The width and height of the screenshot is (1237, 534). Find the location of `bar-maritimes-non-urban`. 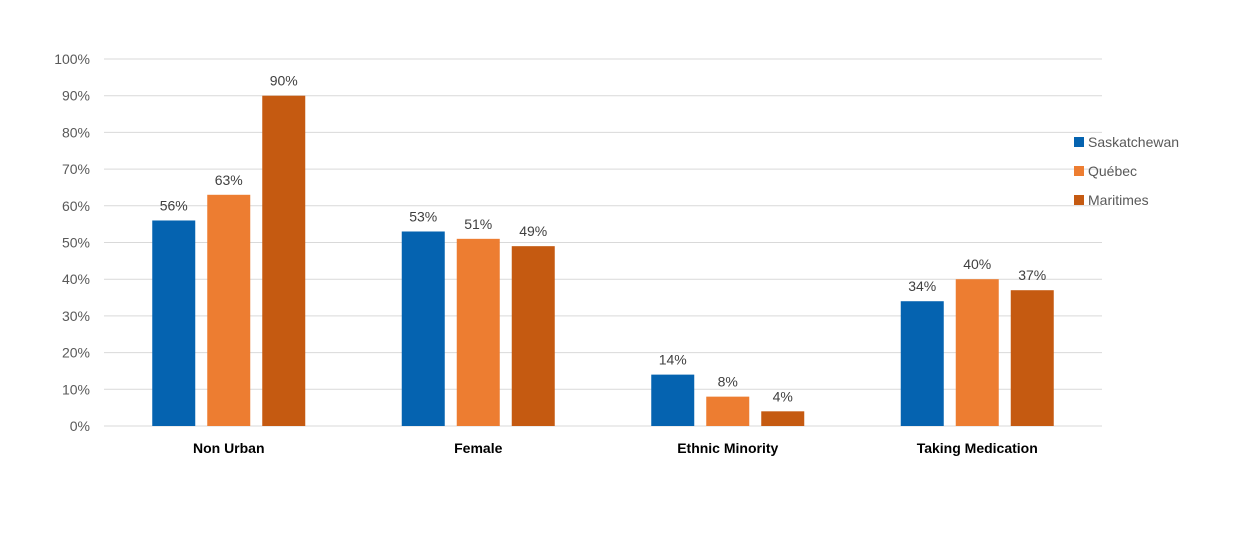

bar-maritimes-non-urban is located at coordinates (284, 260).